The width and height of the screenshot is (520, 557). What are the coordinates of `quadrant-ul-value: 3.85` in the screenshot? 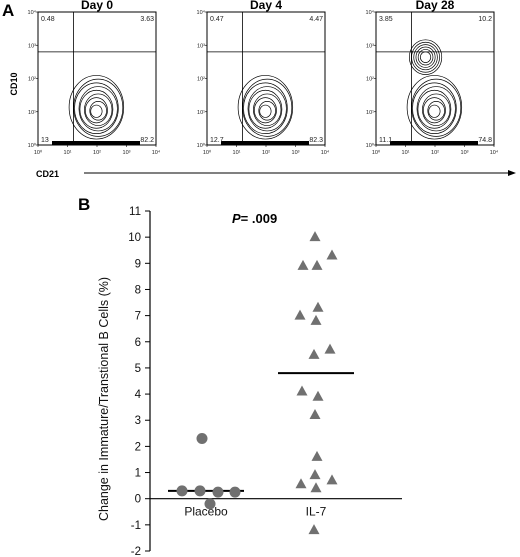 It's located at (386, 19).